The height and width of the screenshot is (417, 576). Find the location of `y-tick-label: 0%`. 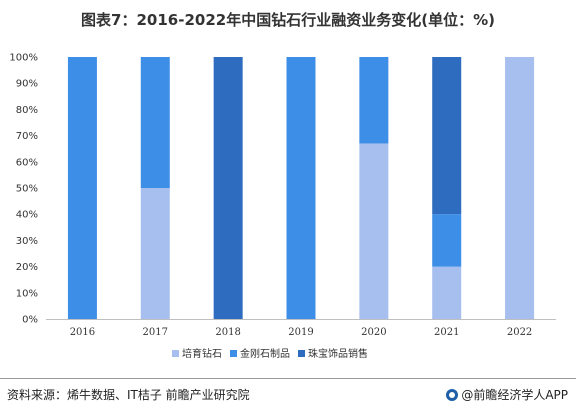

y-tick-label: 0% is located at coordinates (30, 320).